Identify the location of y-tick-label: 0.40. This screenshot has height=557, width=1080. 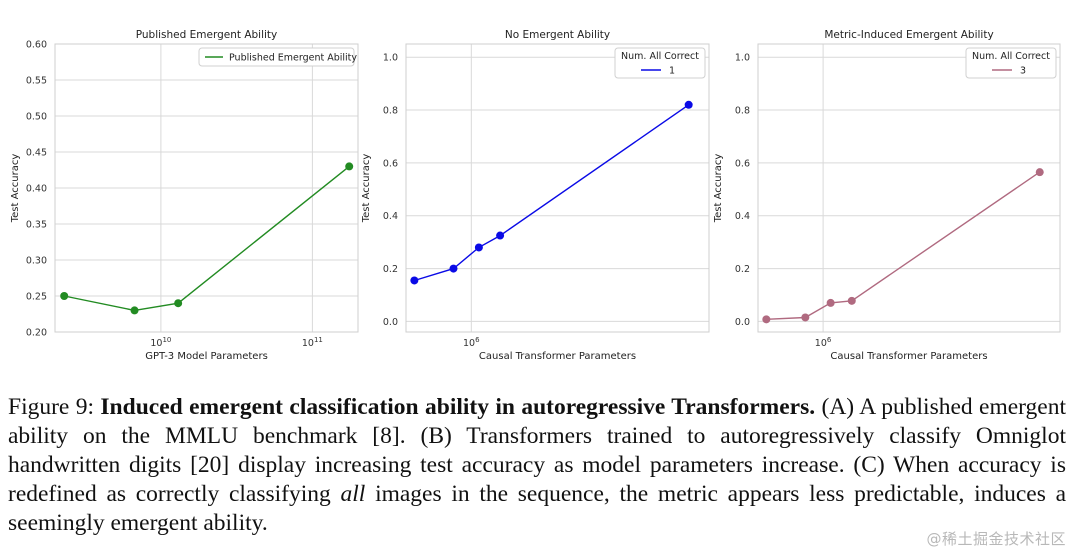
(36, 189).